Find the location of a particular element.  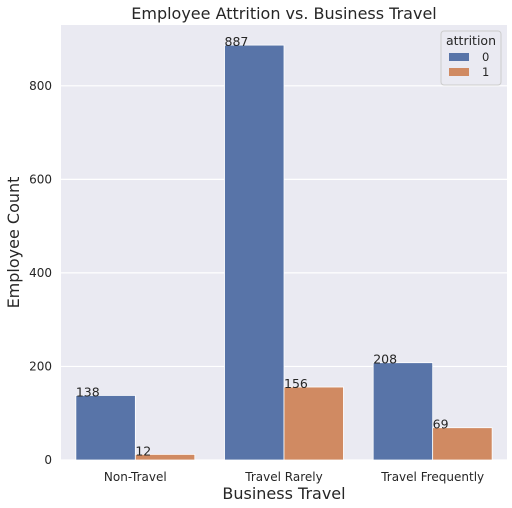

y-tick-label: 400 is located at coordinates (40, 273).